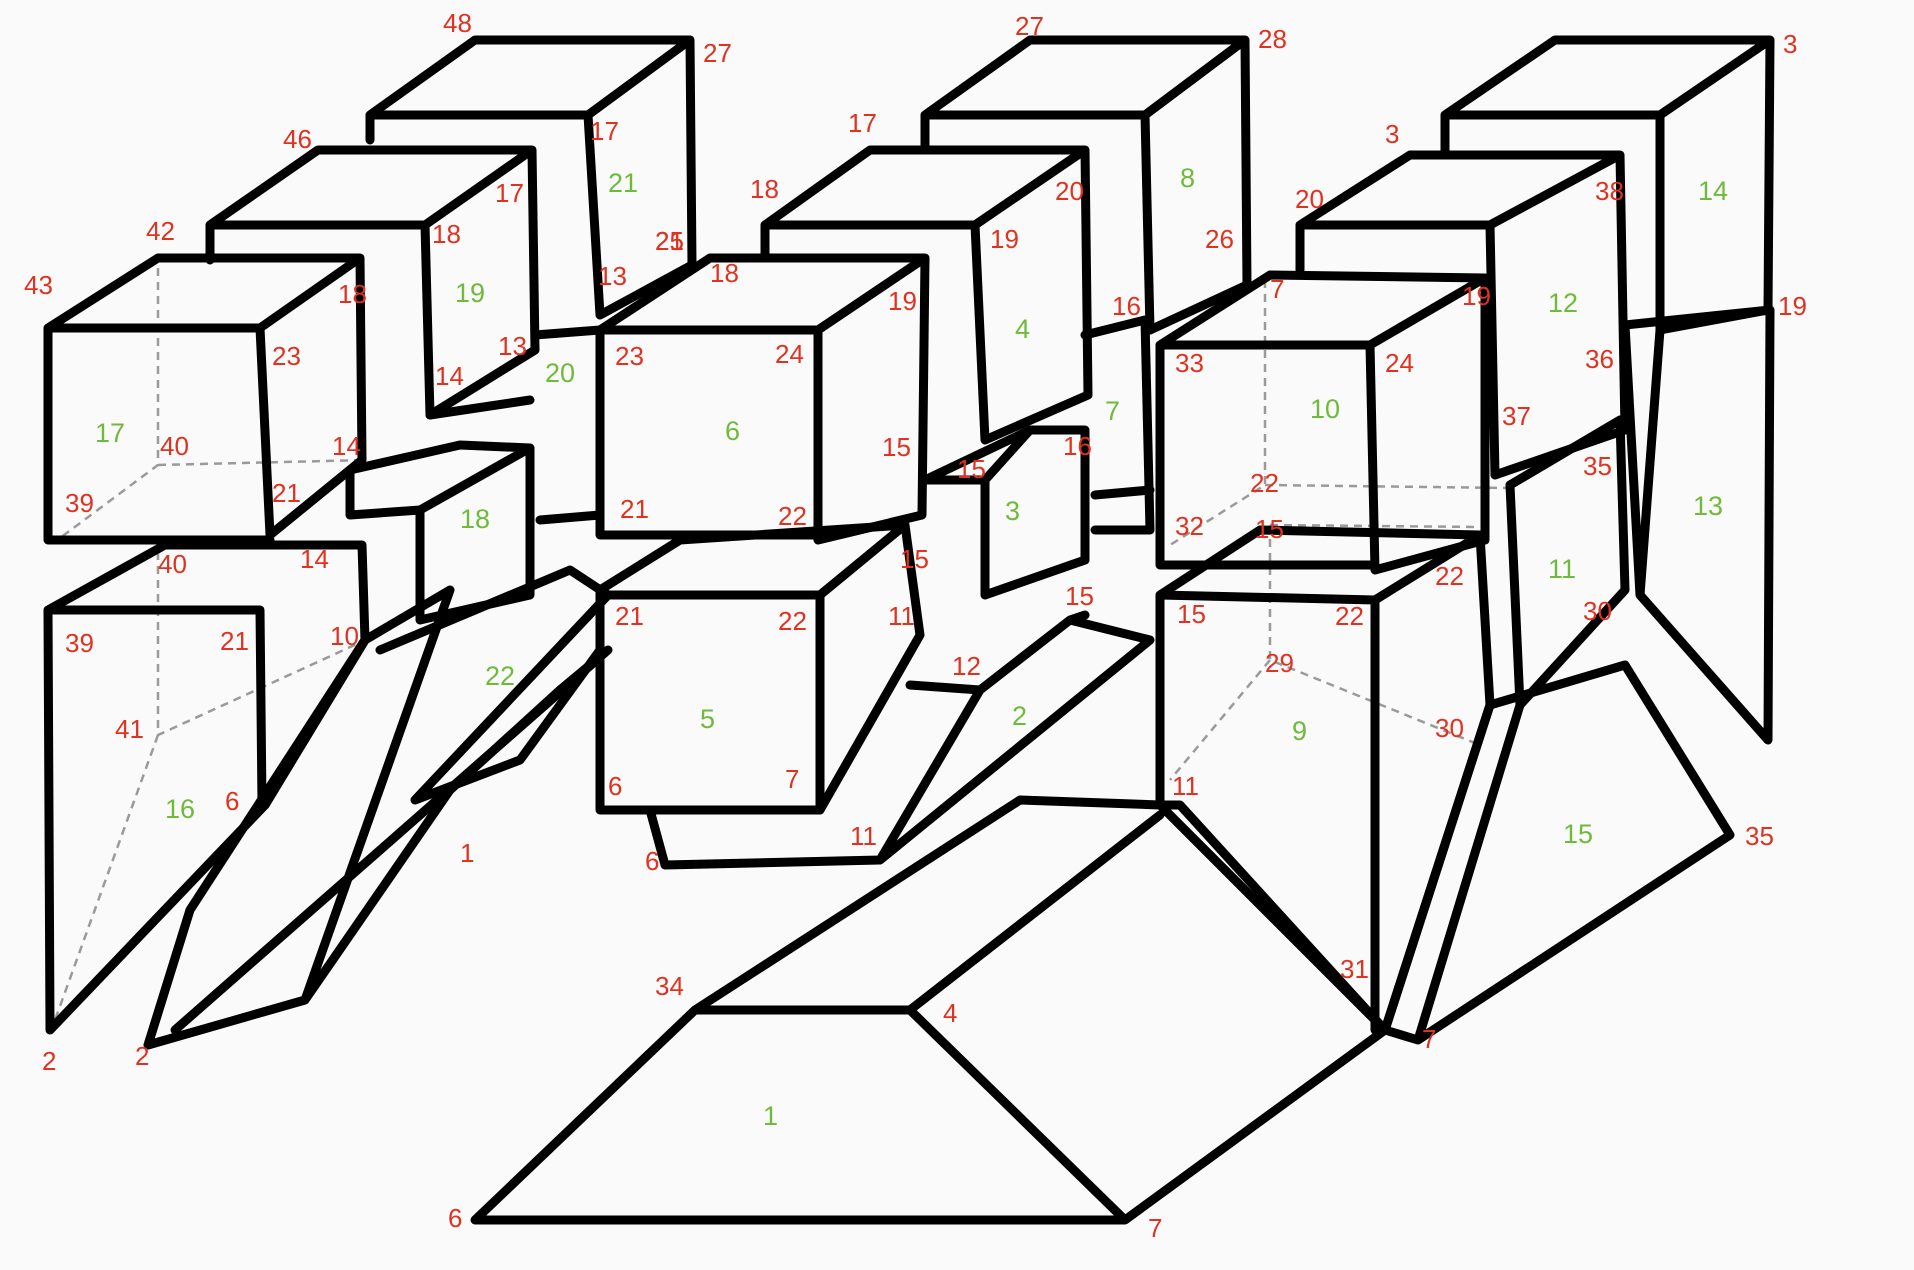 The height and width of the screenshot is (1270, 1914). I want to click on face-label-11: 11, so click(1562, 569).